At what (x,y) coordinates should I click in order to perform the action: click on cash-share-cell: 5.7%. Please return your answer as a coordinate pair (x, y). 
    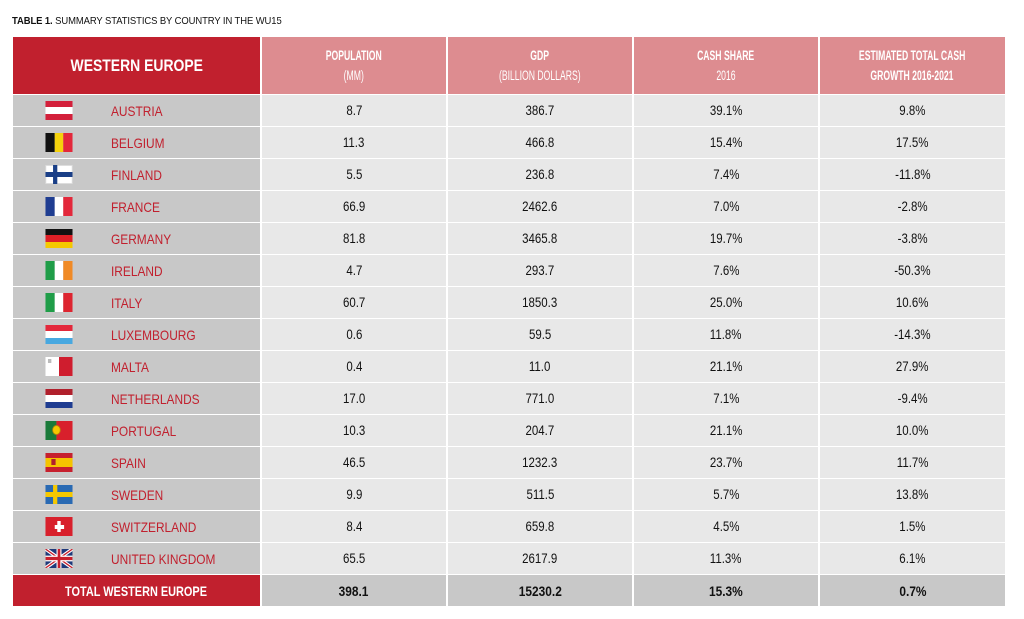
    Looking at the image, I should click on (725, 494).